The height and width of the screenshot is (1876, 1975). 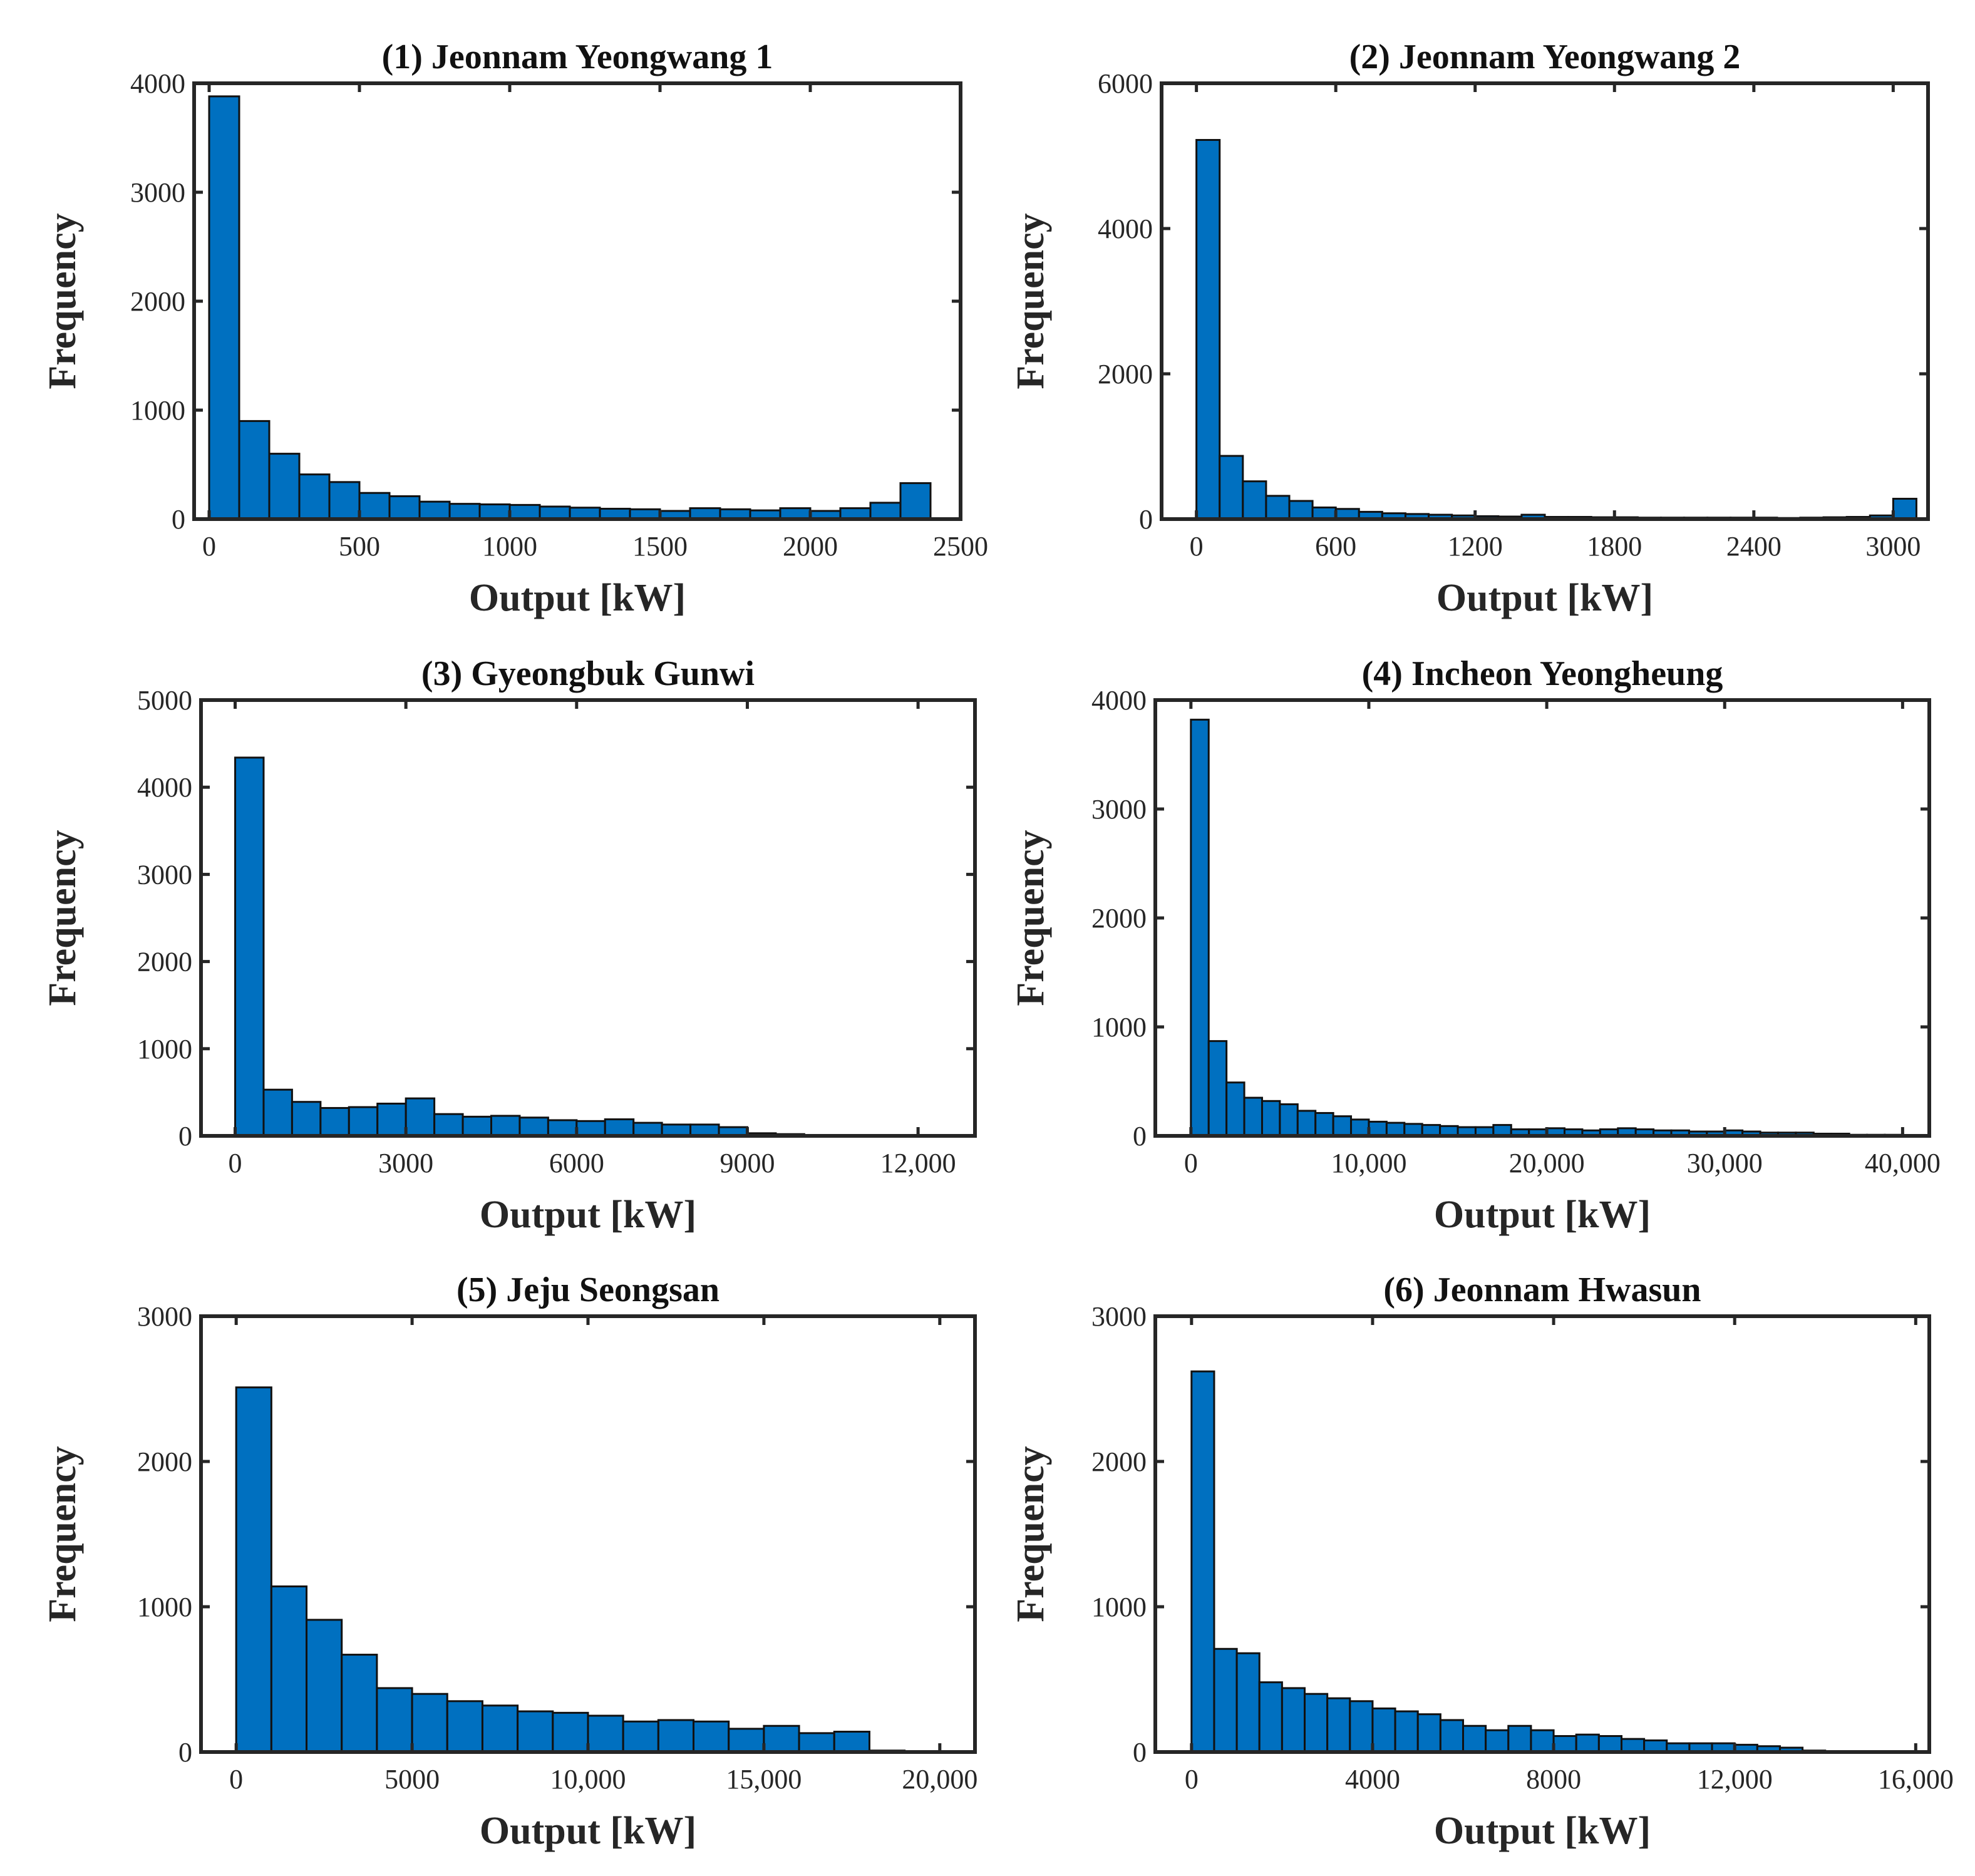 What do you see at coordinates (660, 546) in the screenshot?
I see `chart1-xtick-label-3: 1500` at bounding box center [660, 546].